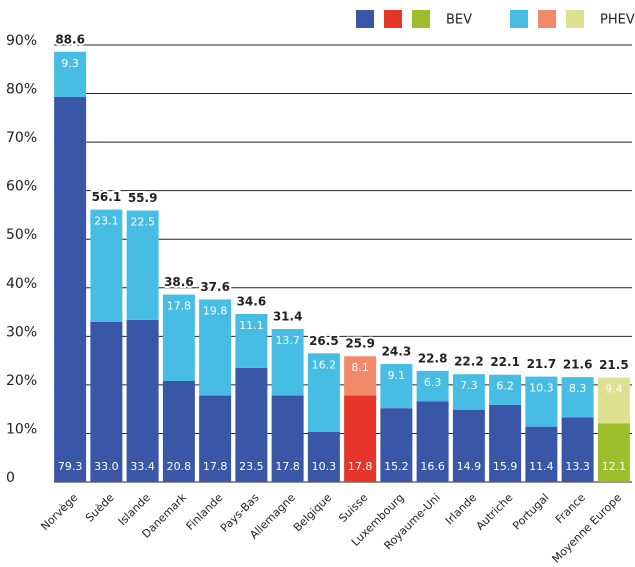  I want to click on x-tick-label: Suisse, so click(353, 508).